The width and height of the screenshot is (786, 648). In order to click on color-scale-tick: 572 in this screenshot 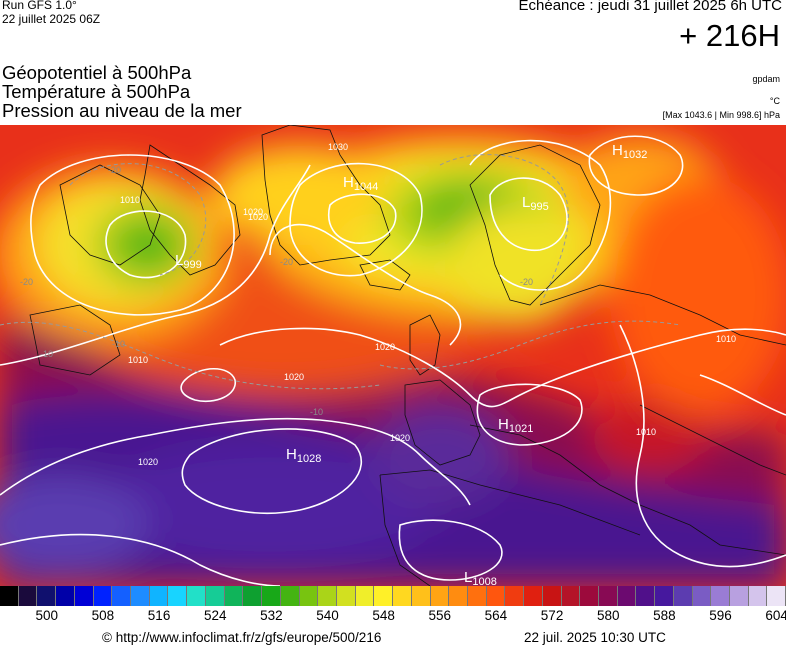, I will do `click(552, 615)`.